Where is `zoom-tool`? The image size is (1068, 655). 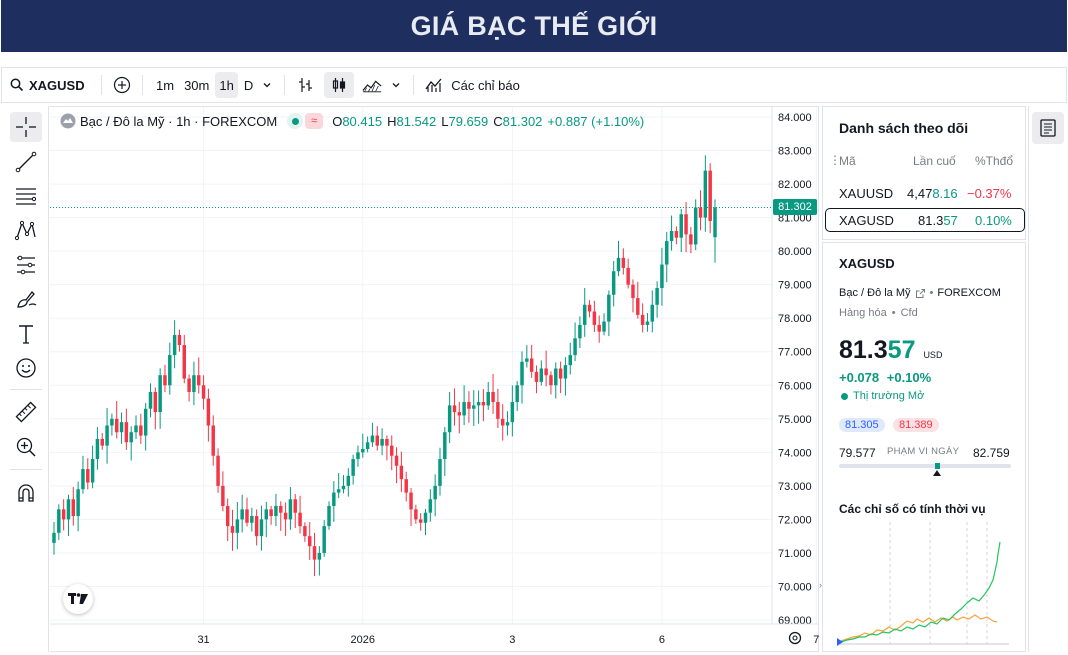 zoom-tool is located at coordinates (26, 447).